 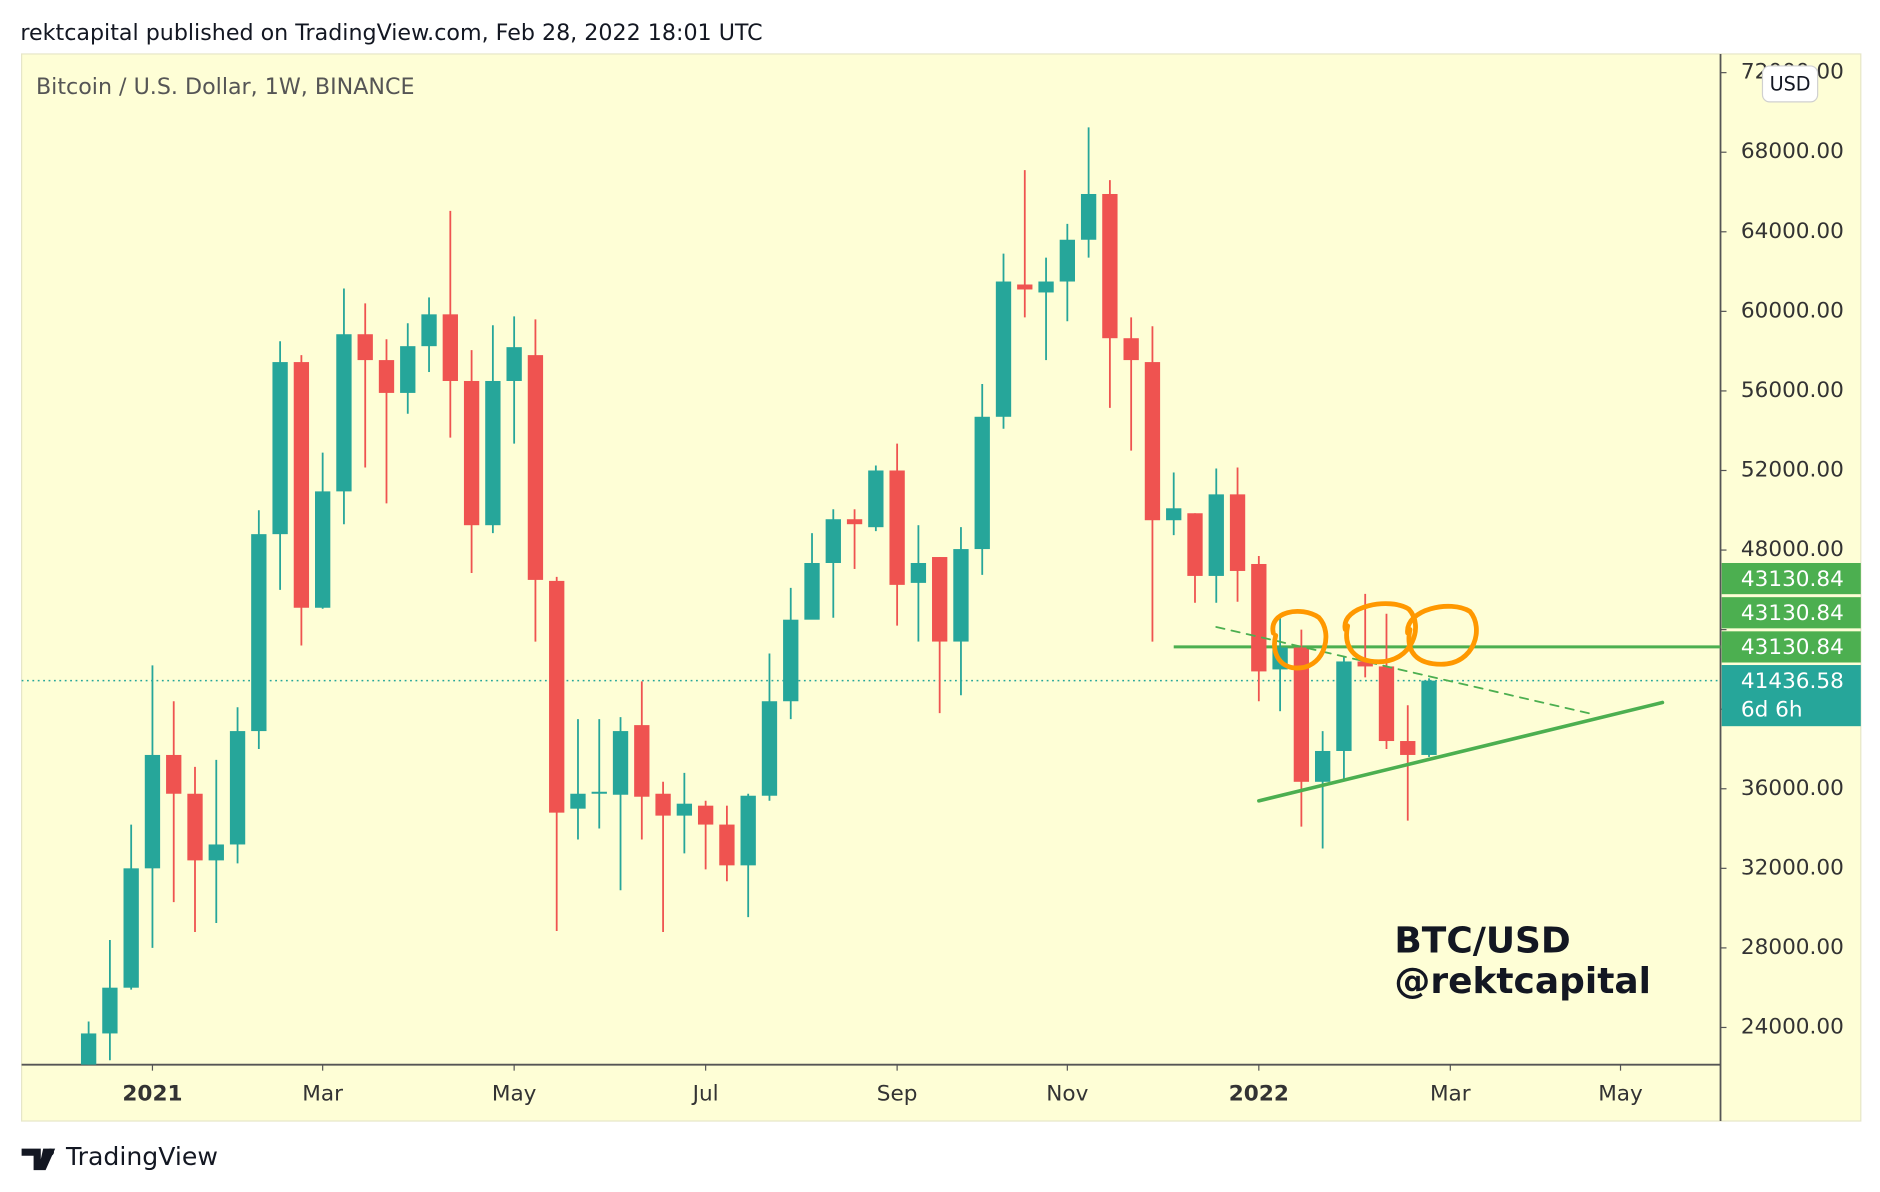 What do you see at coordinates (1482, 940) in the screenshot?
I see `watermark: BTC/USD` at bounding box center [1482, 940].